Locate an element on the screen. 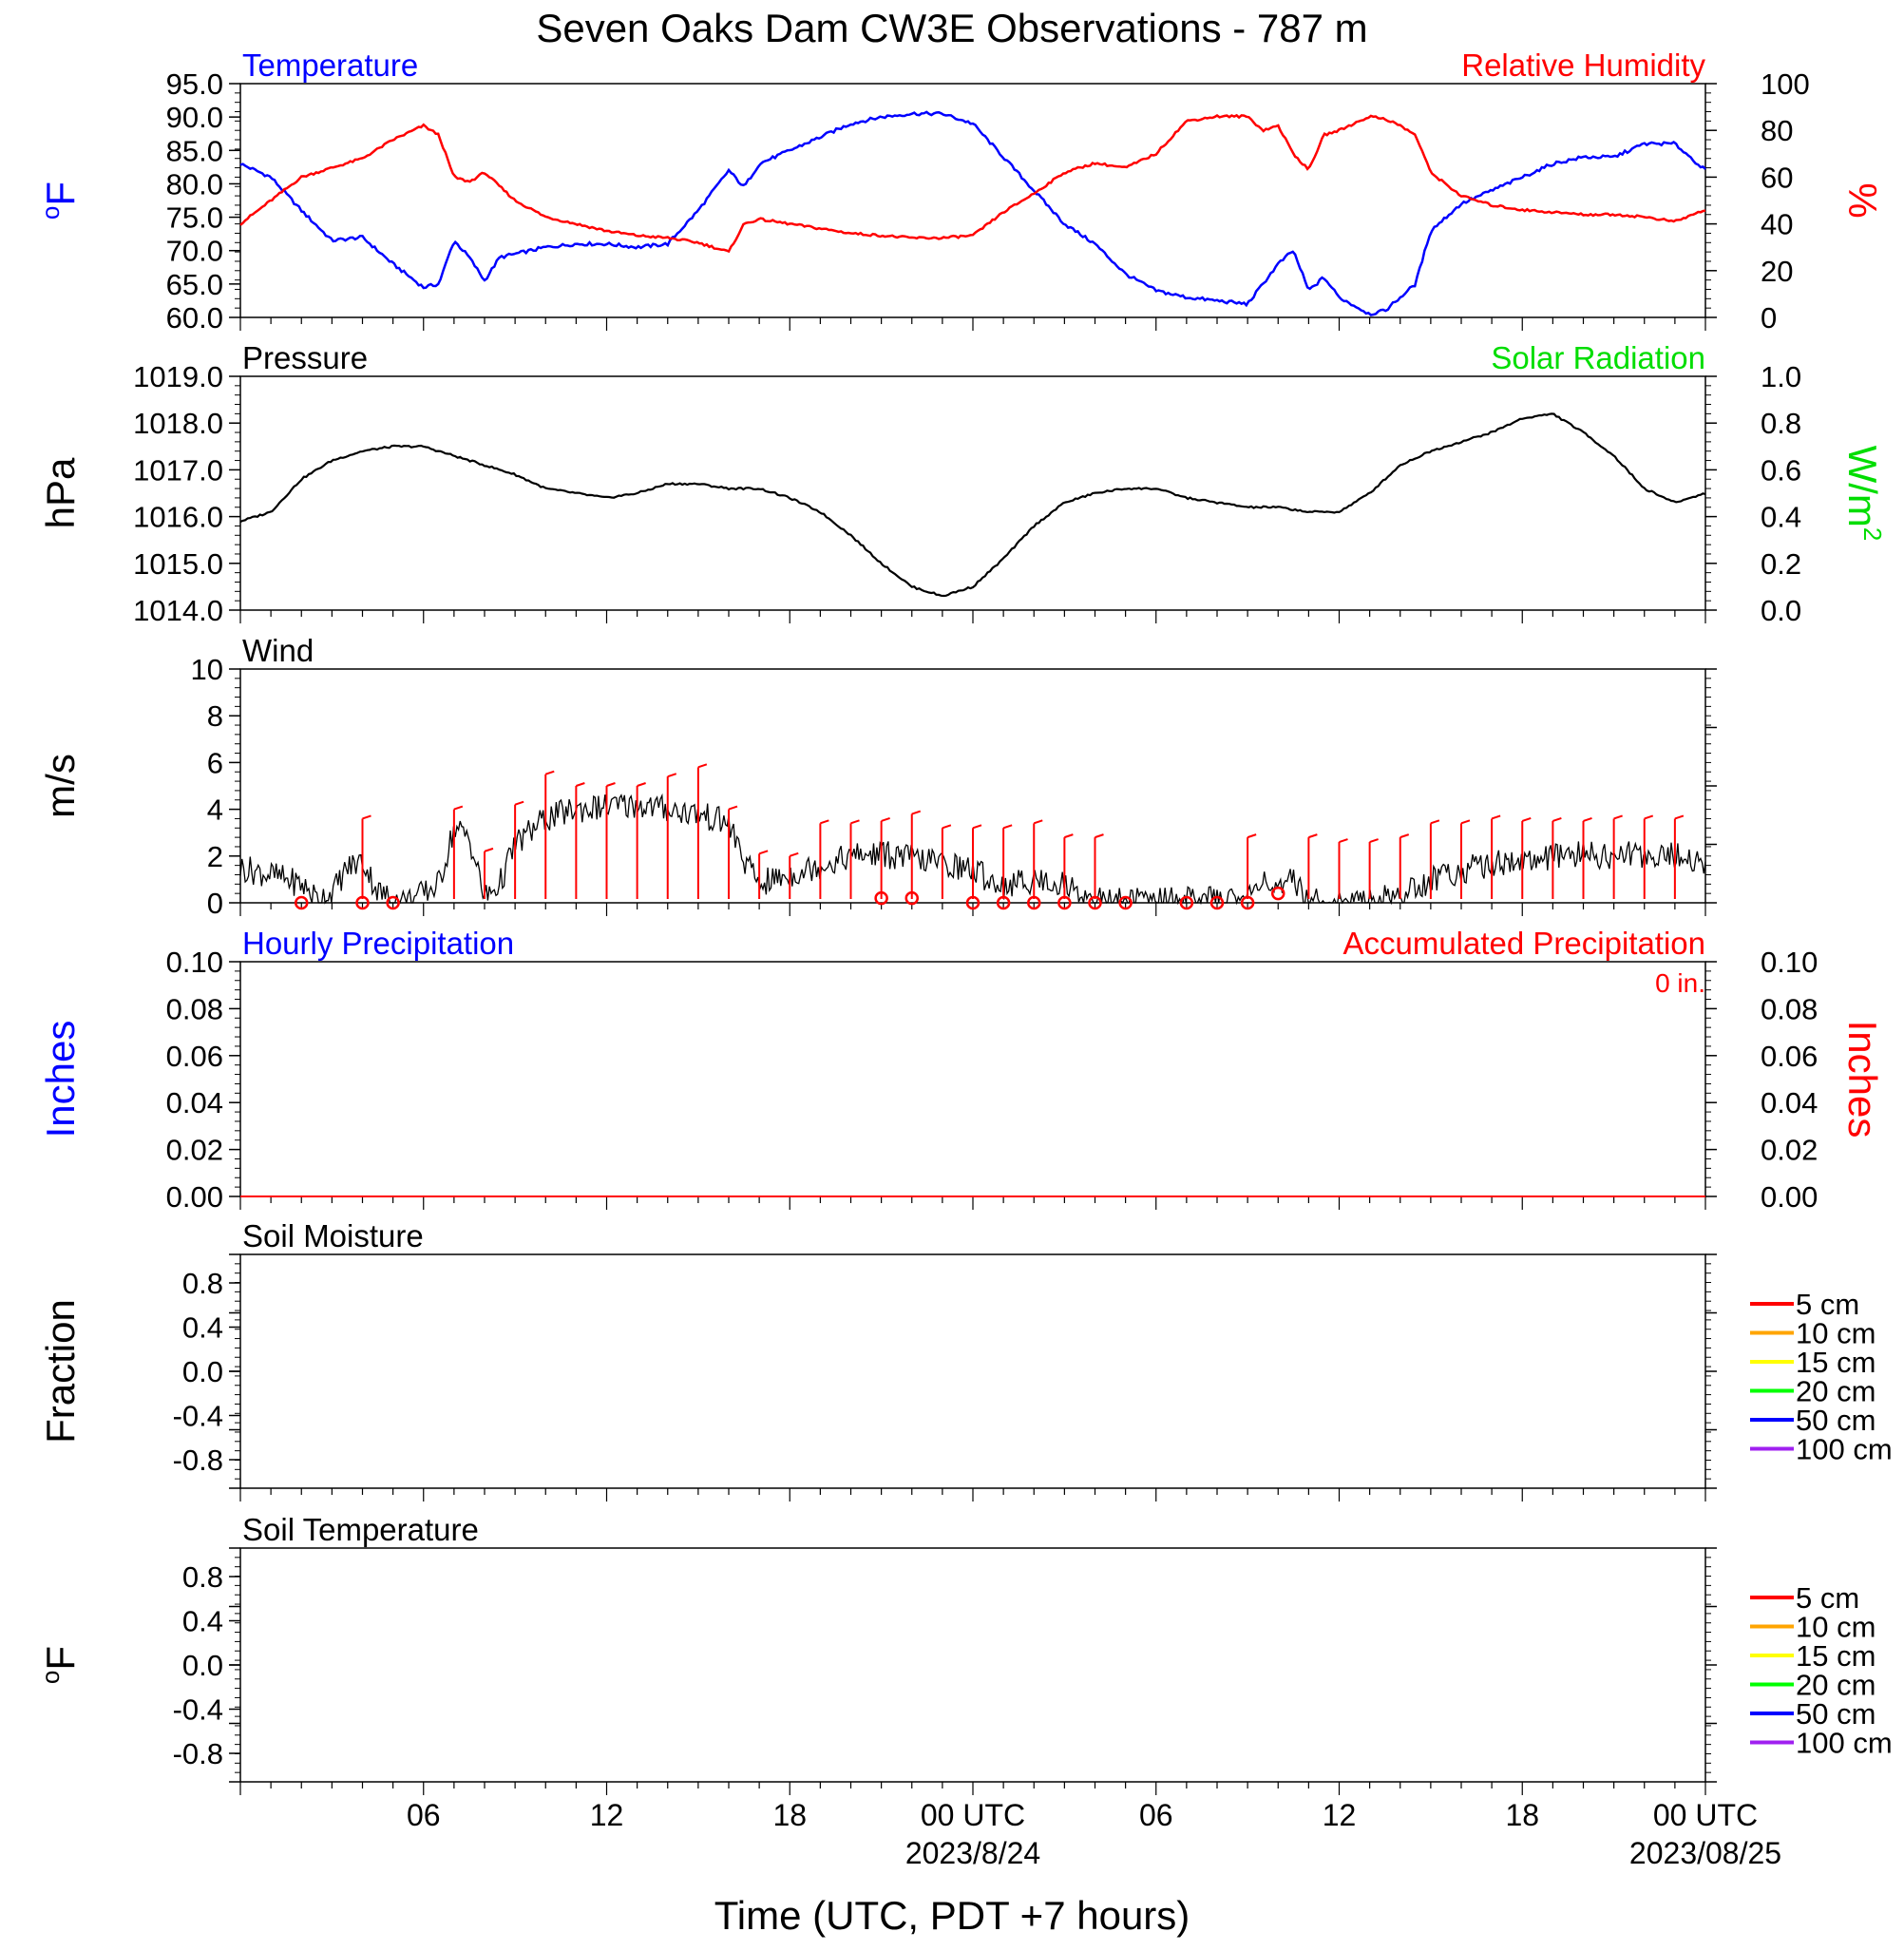 This screenshot has height=1951, width=1904. pressure-line is located at coordinates (972, 505).